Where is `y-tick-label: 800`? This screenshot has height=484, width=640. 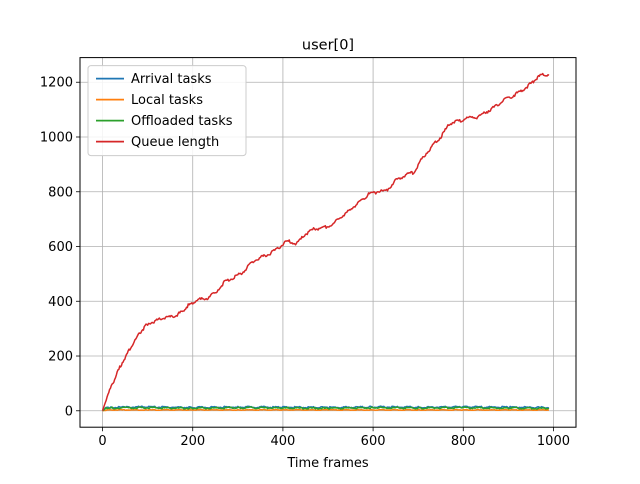
y-tick-label: 800 is located at coordinates (60, 192).